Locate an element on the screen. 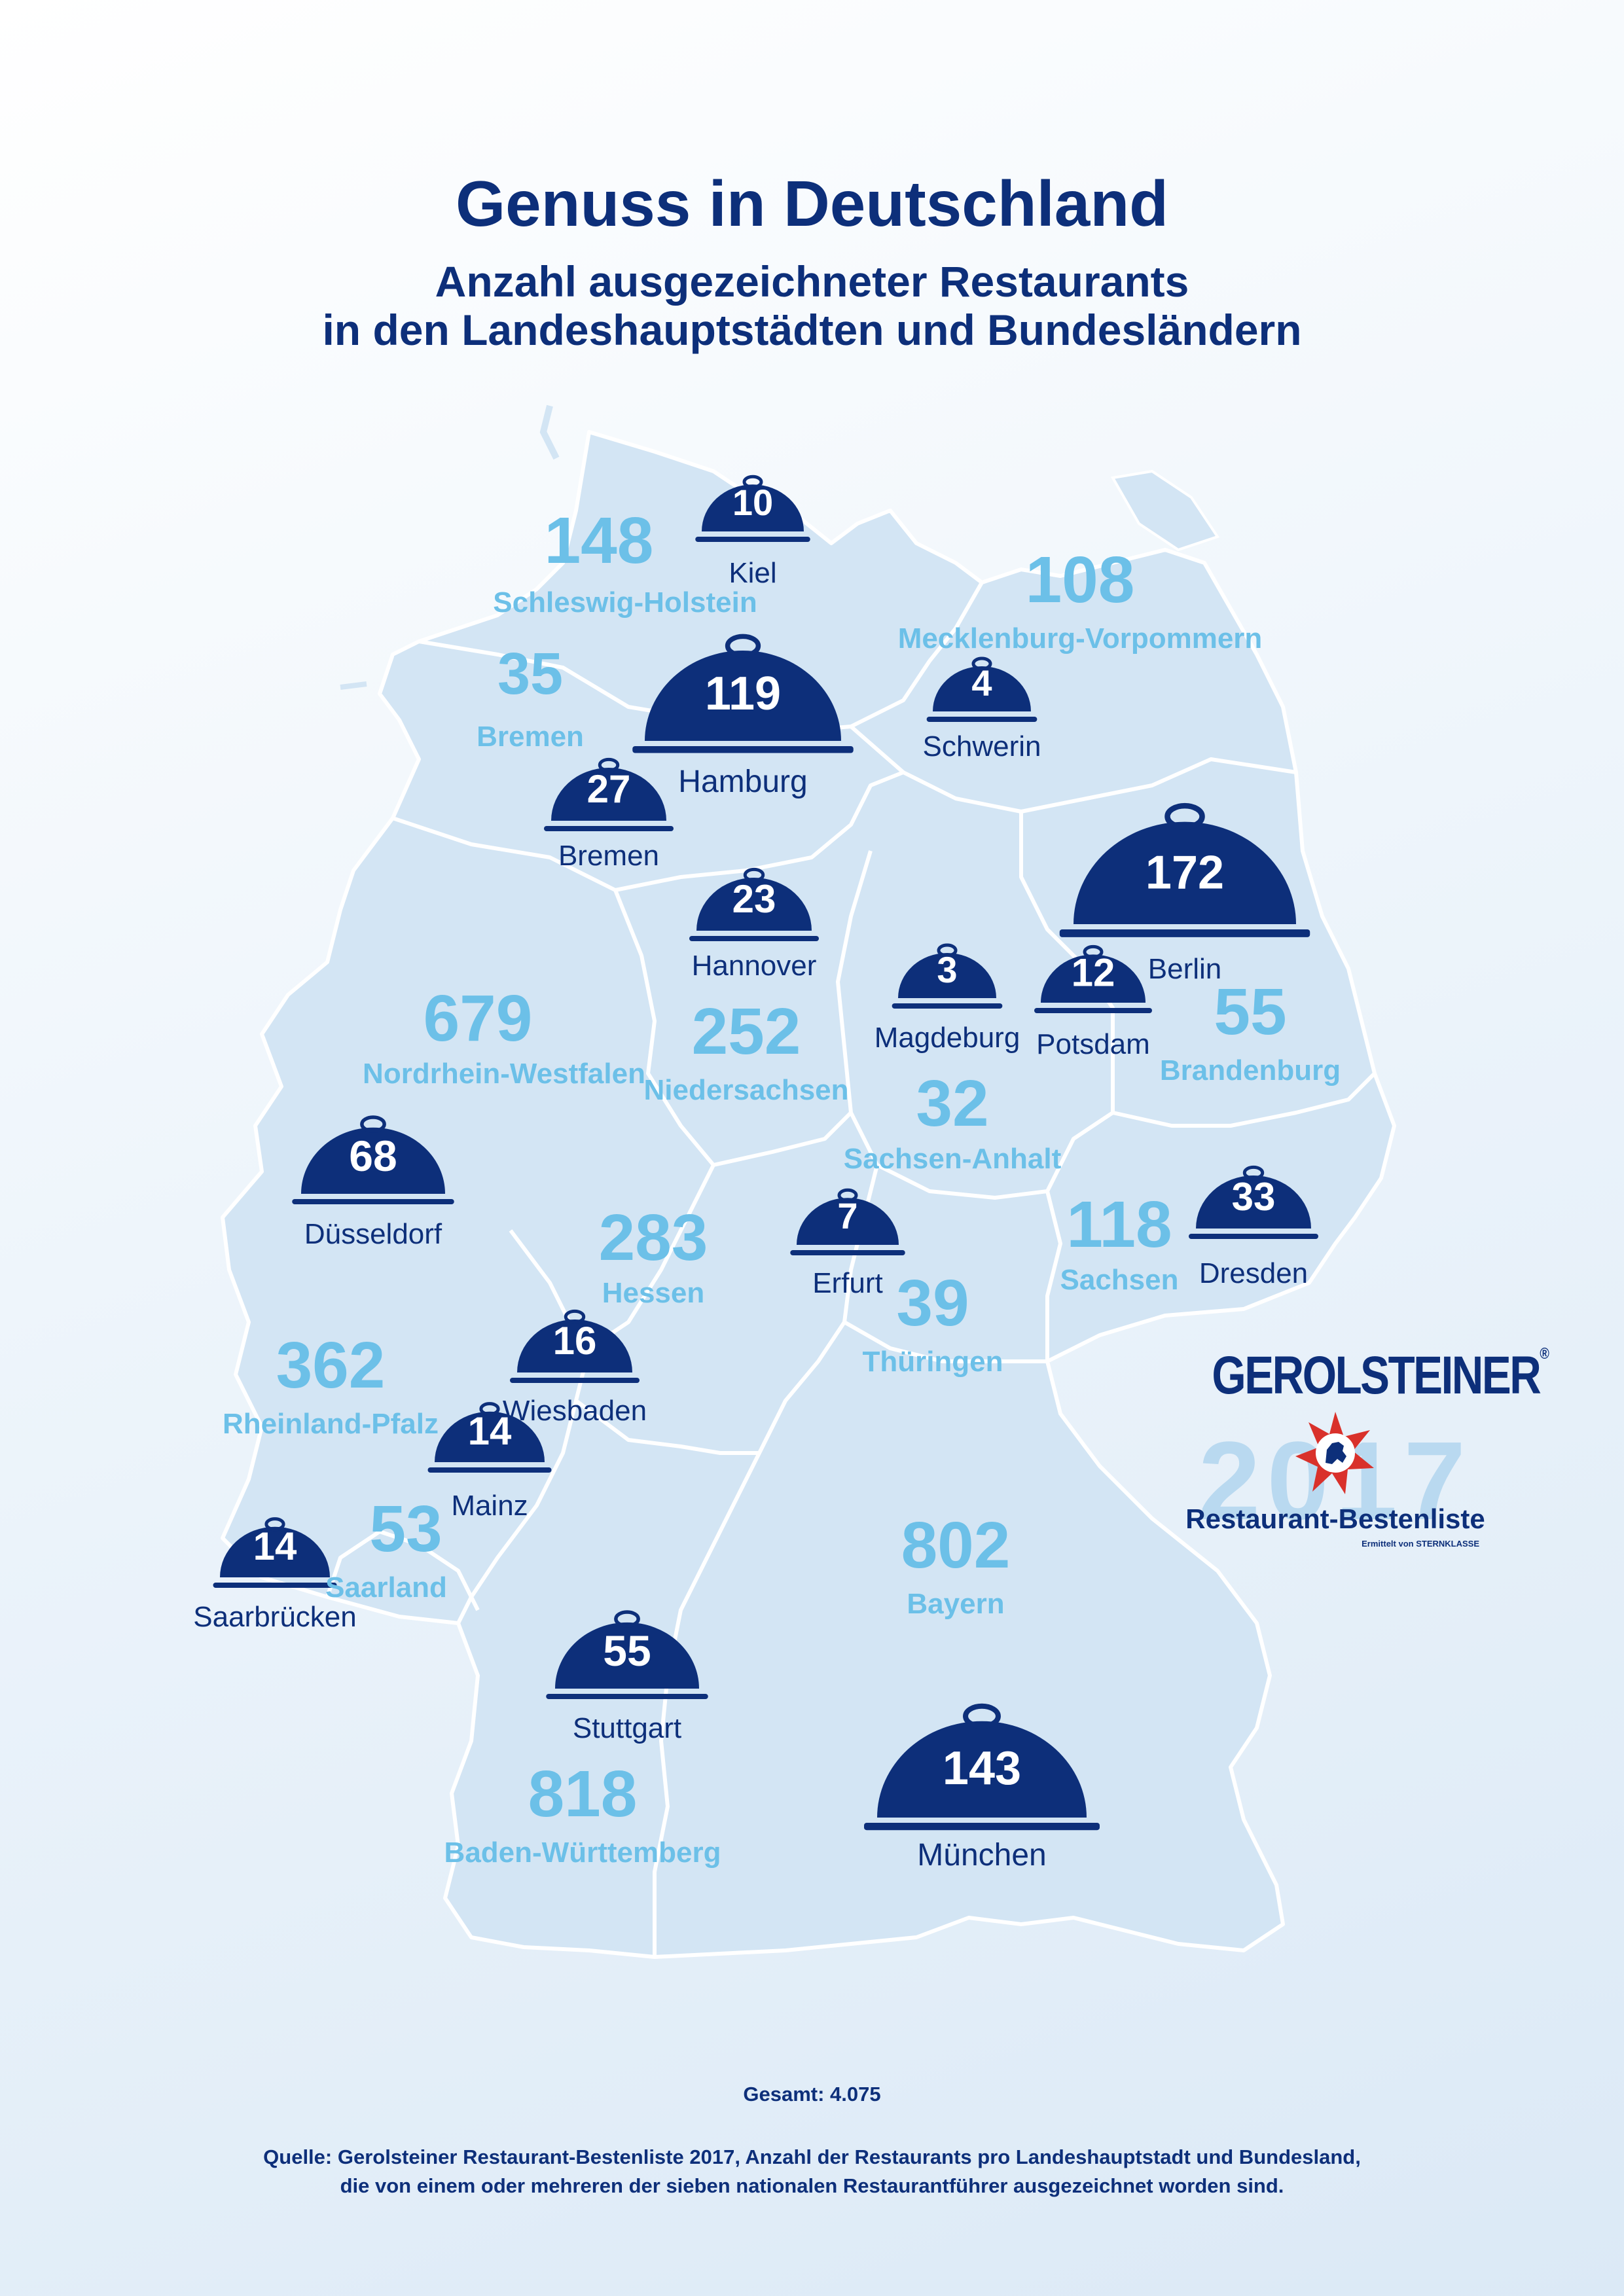 The height and width of the screenshot is (2296, 1624). state-count-schleswig-holstein: 148 is located at coordinates (599, 540).